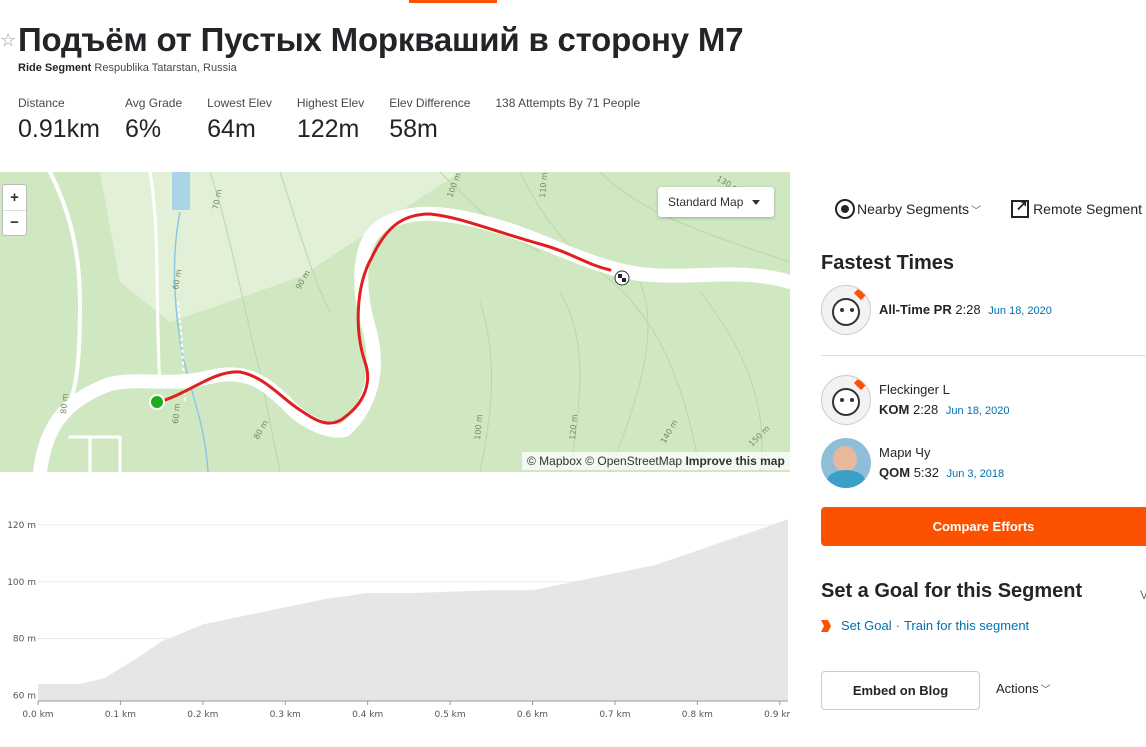 The width and height of the screenshot is (1146, 747). I want to click on chevron-down-icon: ﹀, so click(976, 211).